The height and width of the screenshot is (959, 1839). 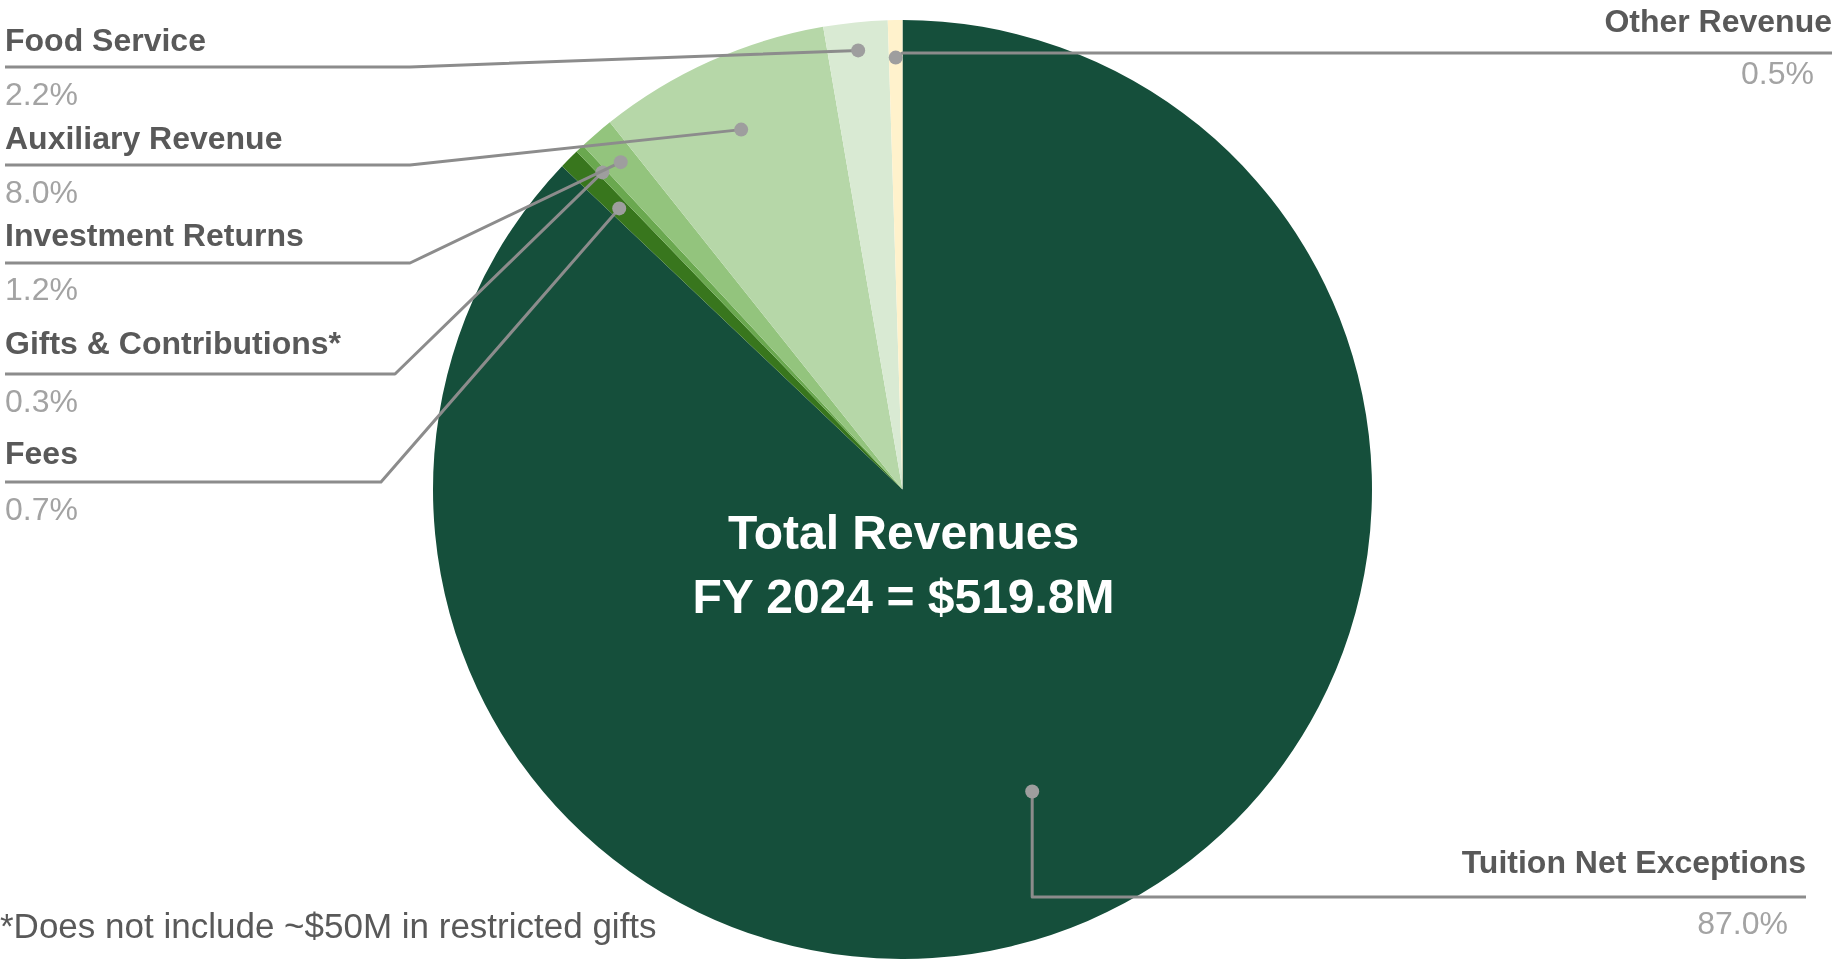 What do you see at coordinates (173, 342) in the screenshot?
I see `slice-label: Gifts & Contributions*` at bounding box center [173, 342].